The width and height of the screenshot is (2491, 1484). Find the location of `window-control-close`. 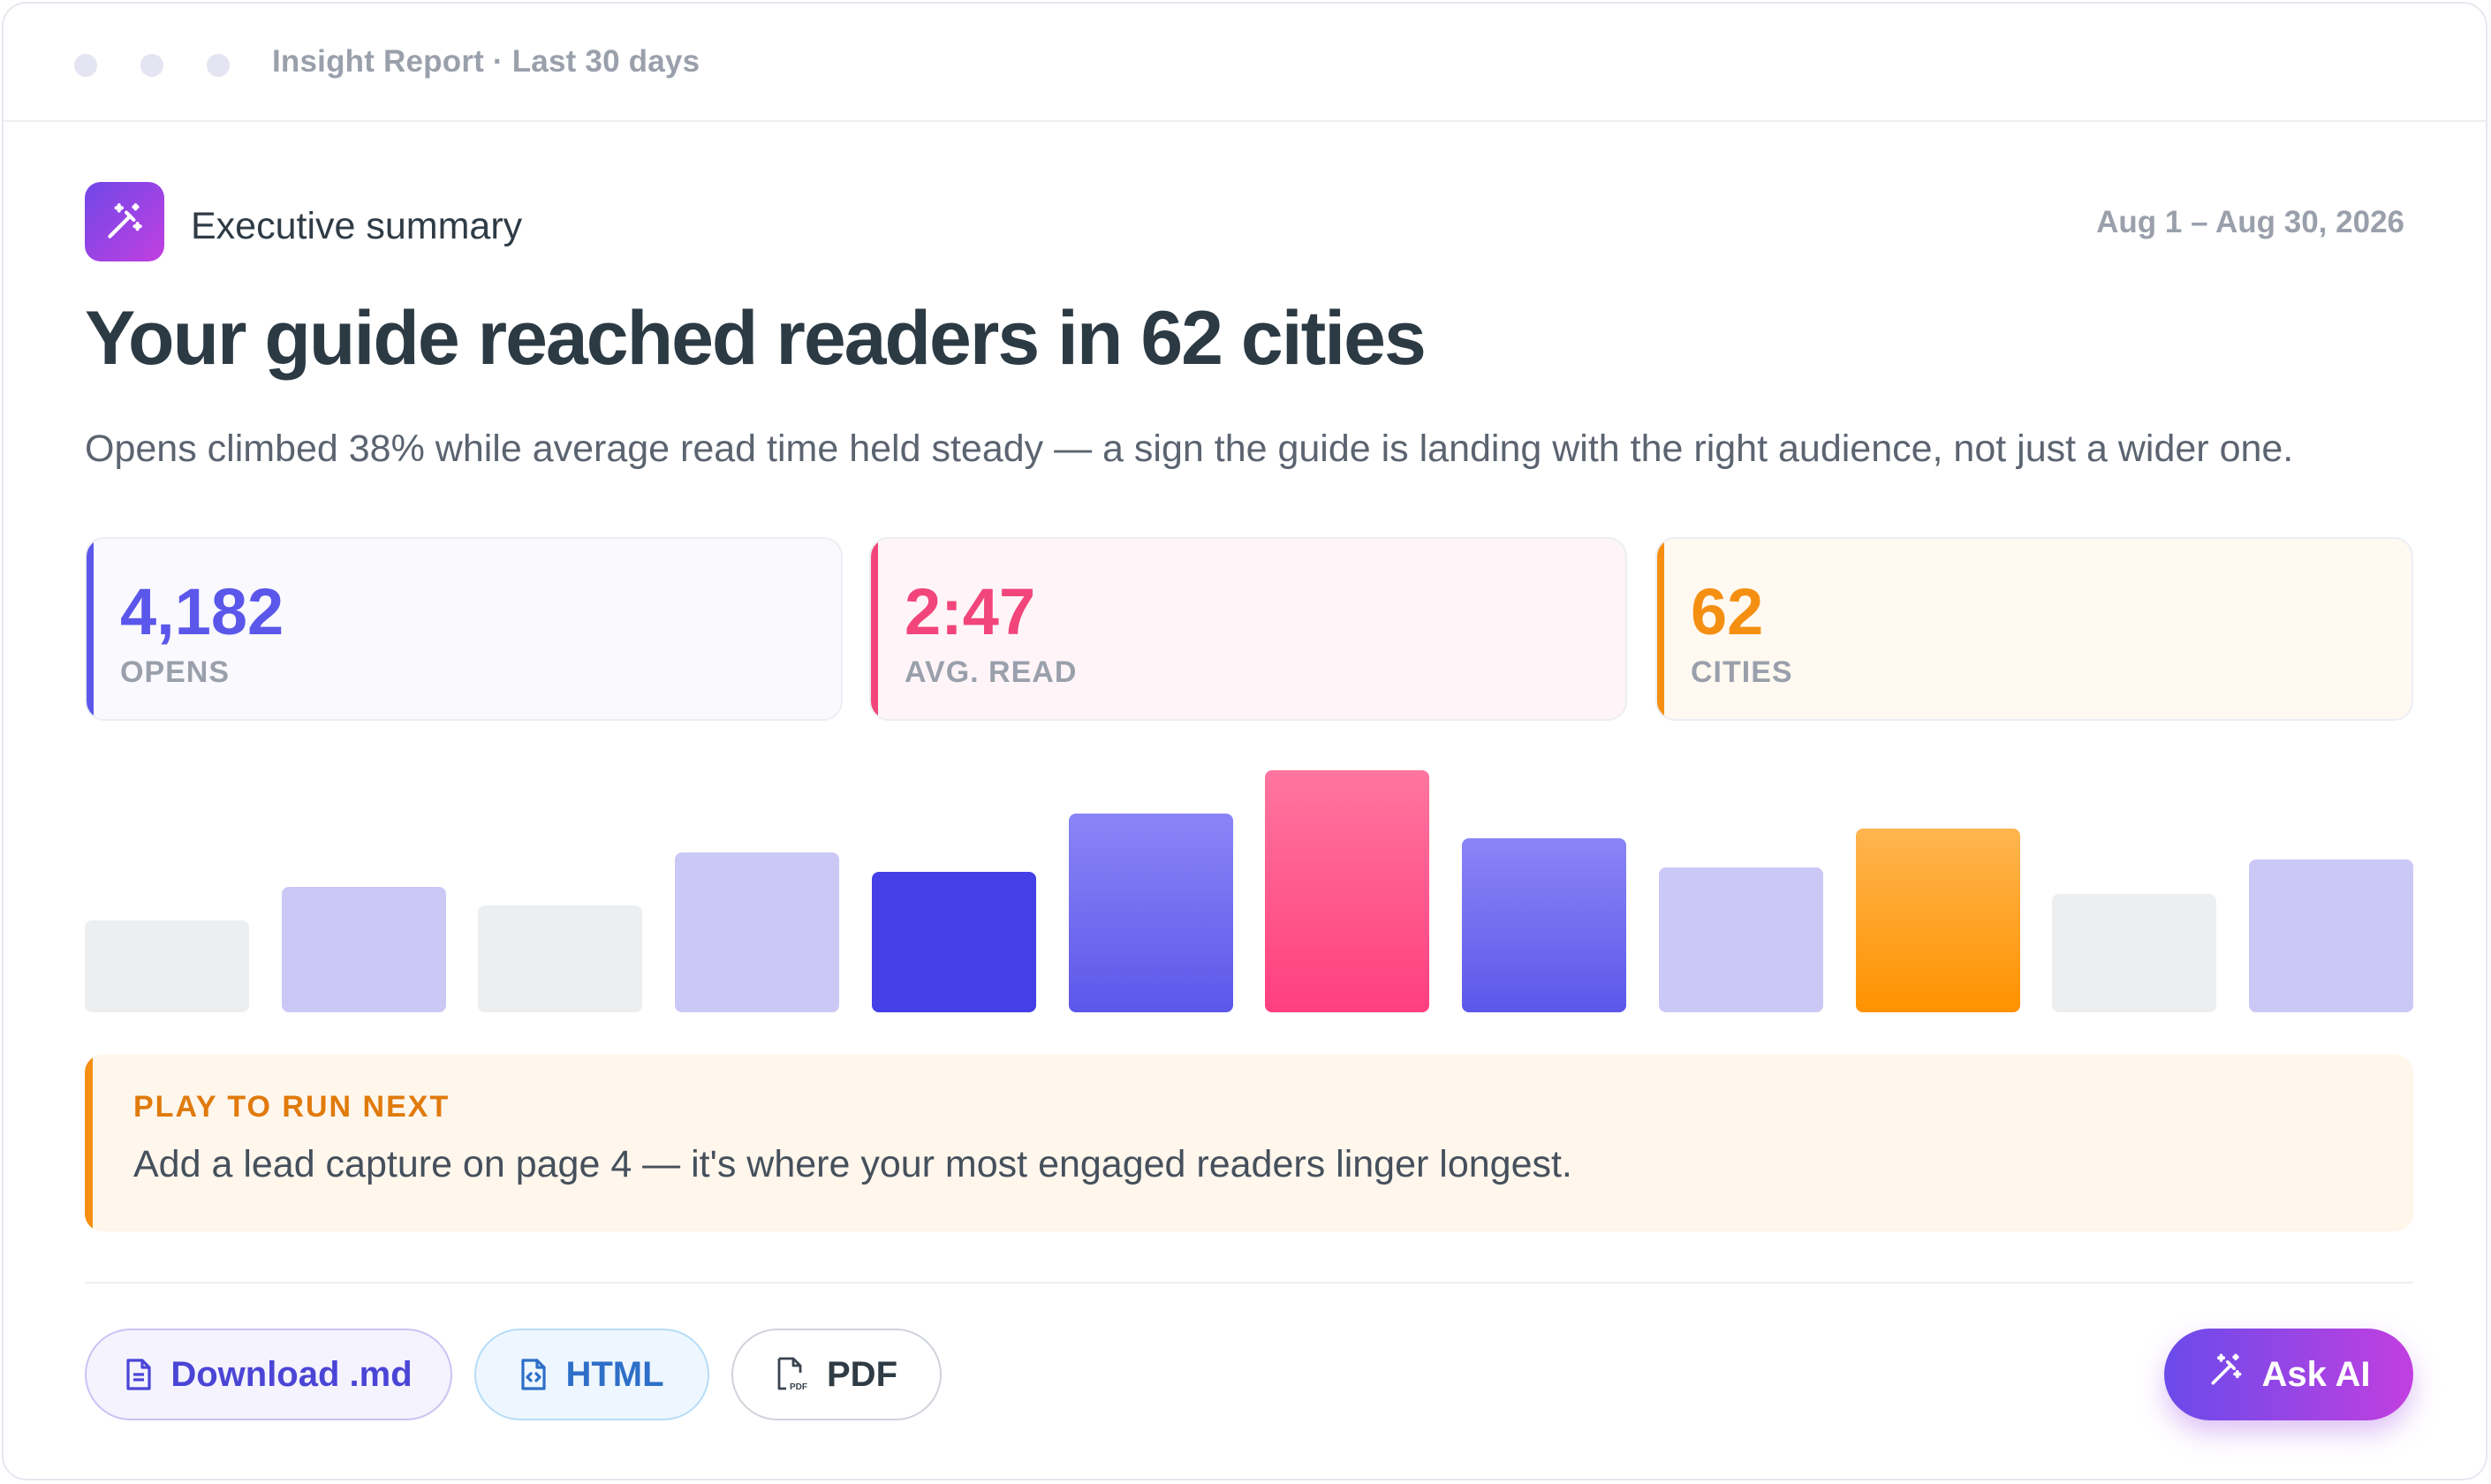

window-control-close is located at coordinates (85, 65).